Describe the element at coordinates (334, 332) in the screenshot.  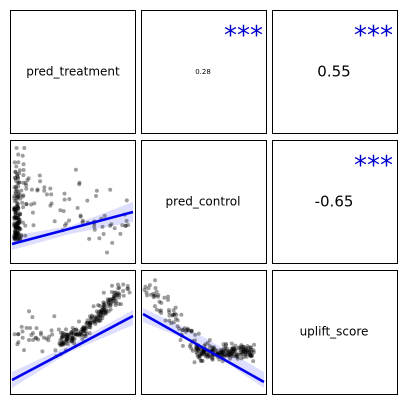
I see `diag-label-uplift-score: uplift_score` at that location.